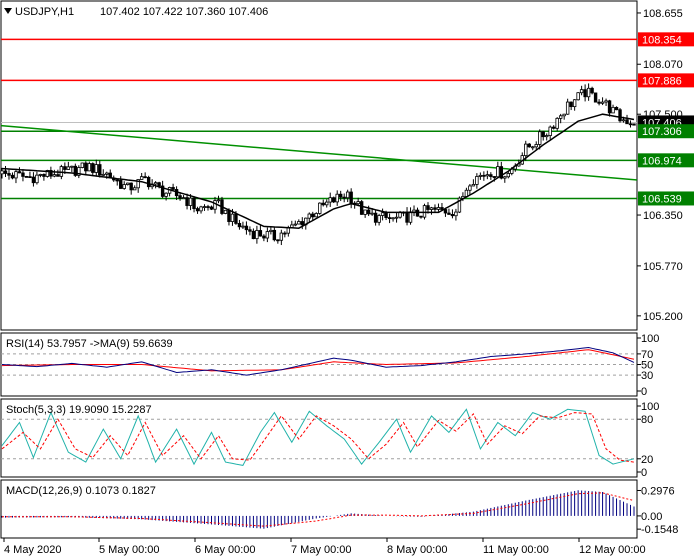  I want to click on rsi-ma-line, so click(318, 360).